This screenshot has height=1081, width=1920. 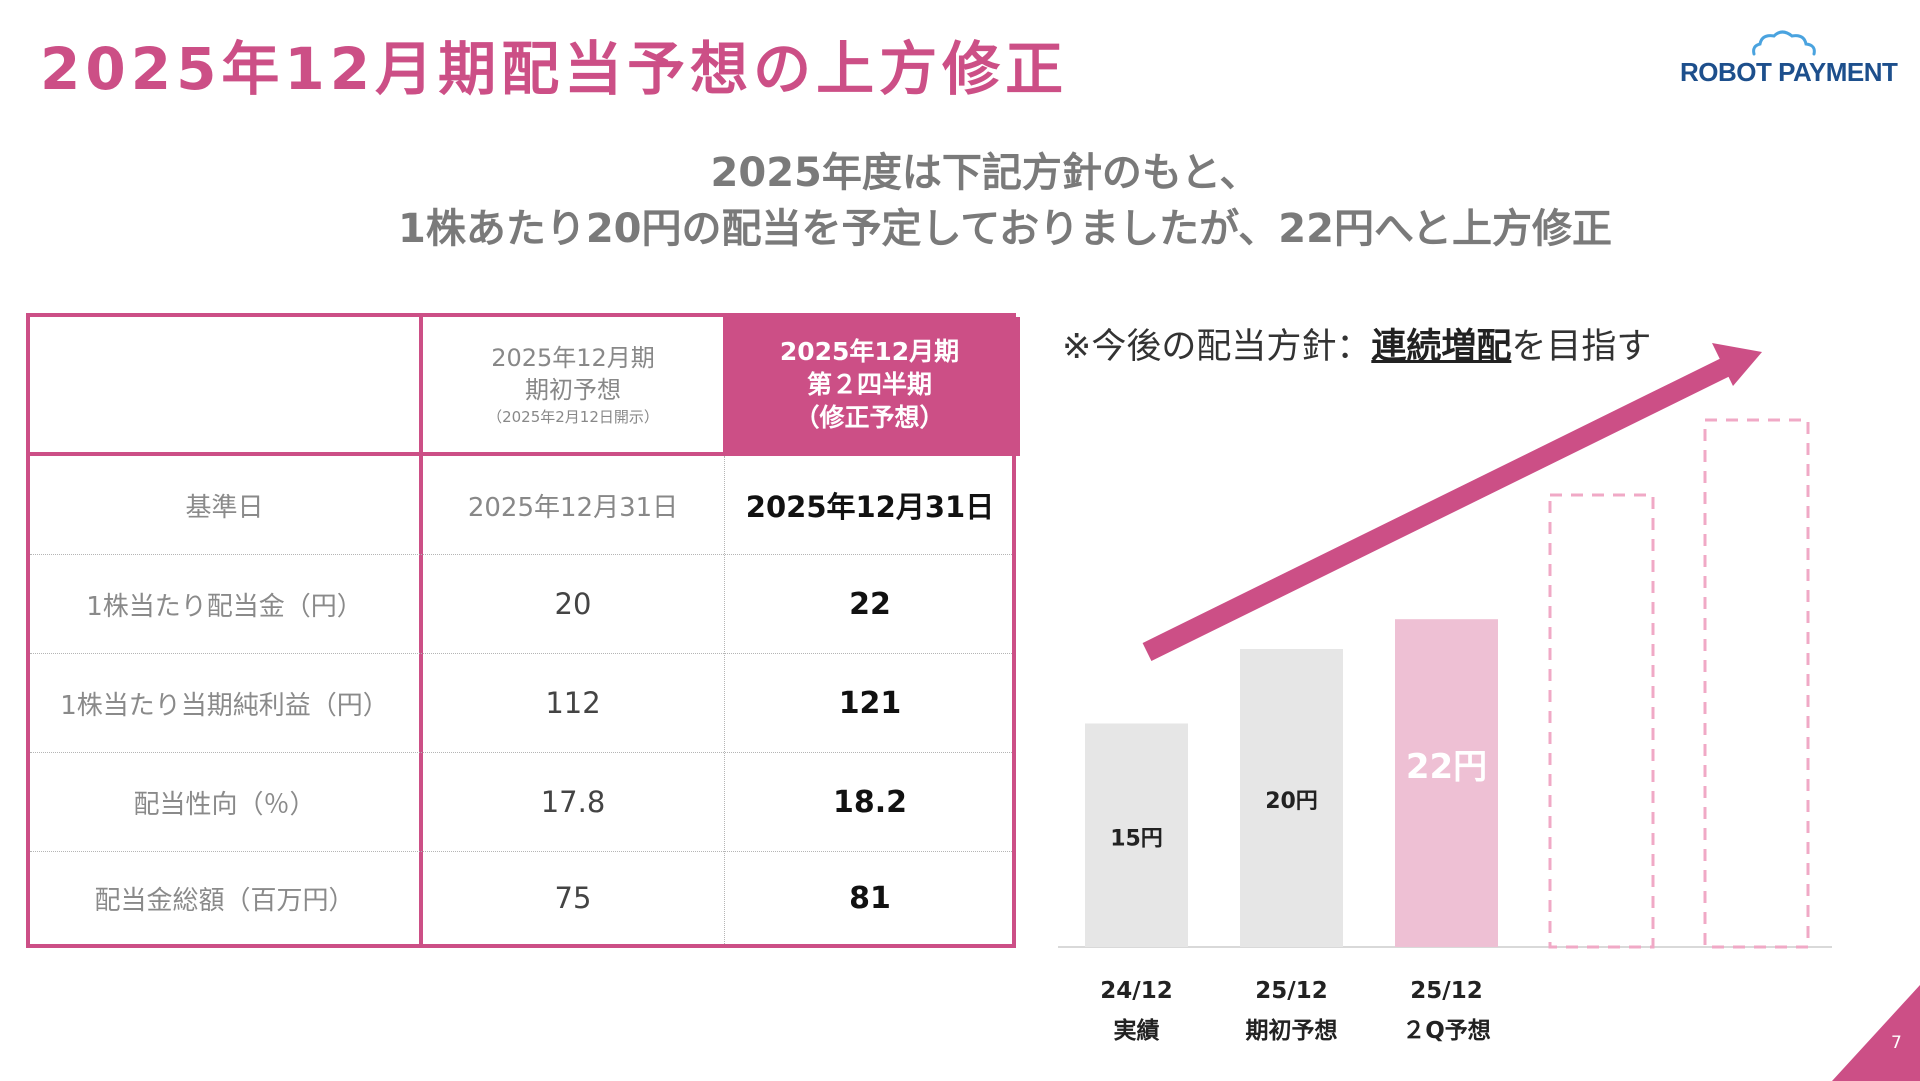 I want to click on subtitle-line-1: 2025年度は下記方針のもと、, so click(x=985, y=173).